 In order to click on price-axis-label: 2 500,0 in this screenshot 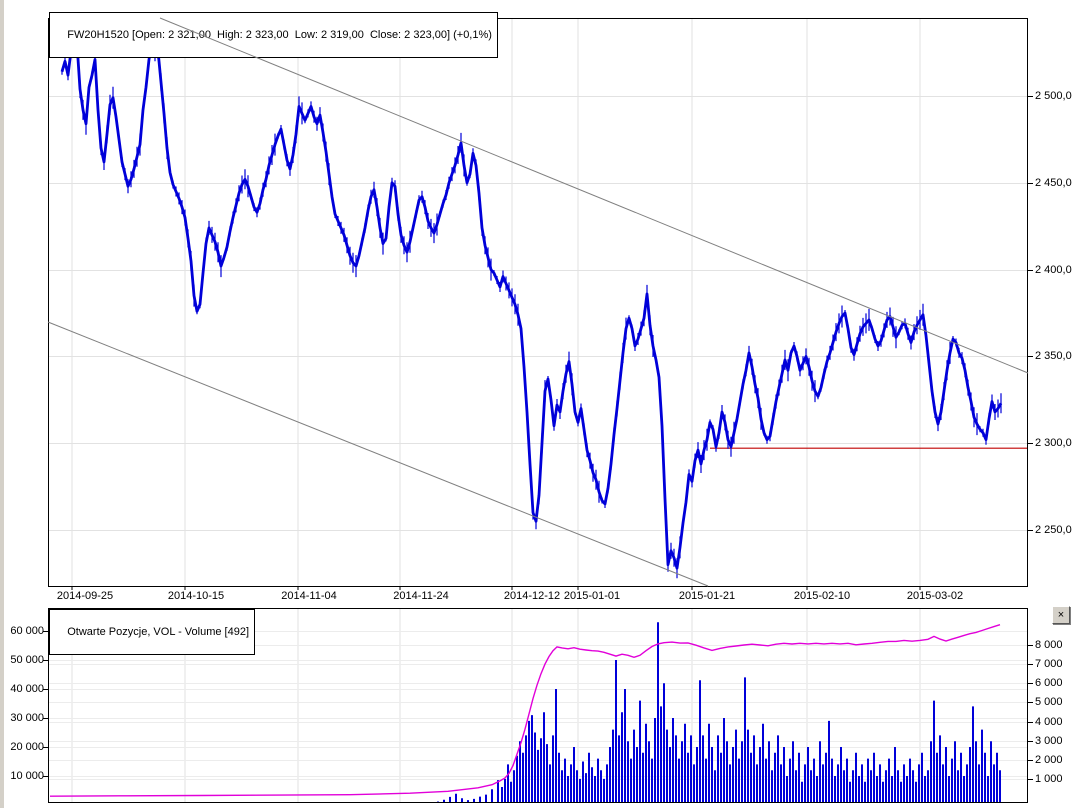, I will do `click(1053, 96)`.